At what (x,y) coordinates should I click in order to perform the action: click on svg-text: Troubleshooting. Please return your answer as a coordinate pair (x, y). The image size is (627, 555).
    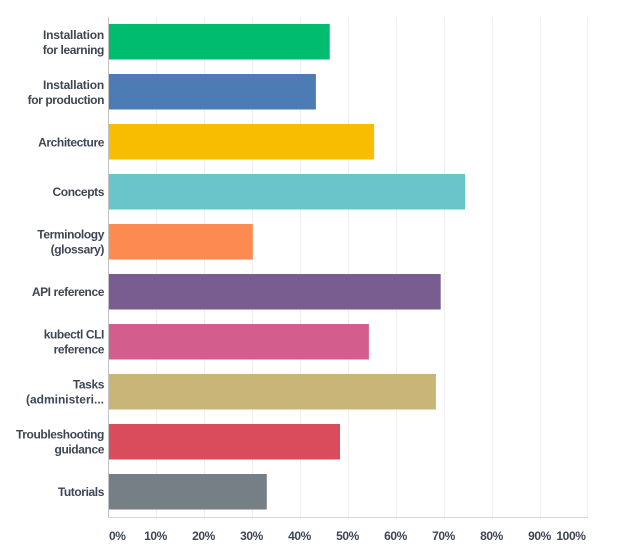
    Looking at the image, I should click on (60, 435).